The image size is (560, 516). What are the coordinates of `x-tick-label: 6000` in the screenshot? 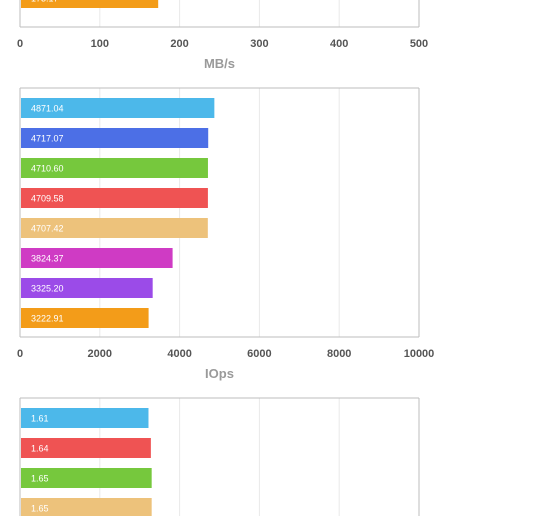 It's located at (259, 354).